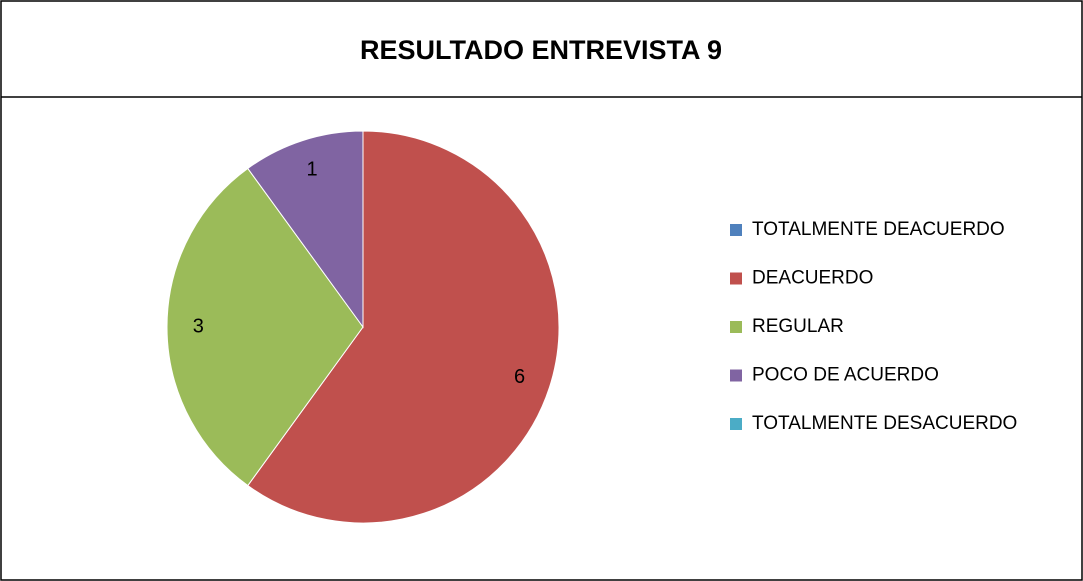  I want to click on legend-label: TOTALMENTE DEACUERDO, so click(878, 229).